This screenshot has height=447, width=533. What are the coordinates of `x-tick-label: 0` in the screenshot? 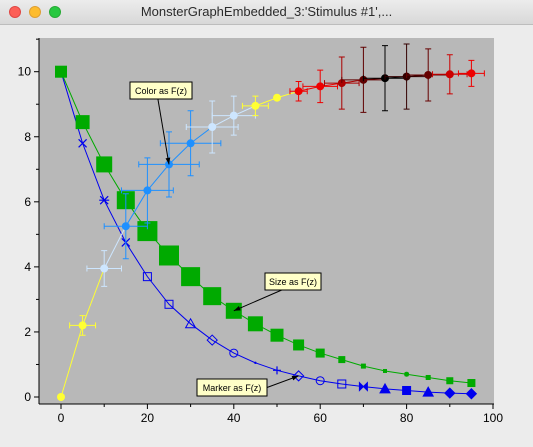 It's located at (61, 418).